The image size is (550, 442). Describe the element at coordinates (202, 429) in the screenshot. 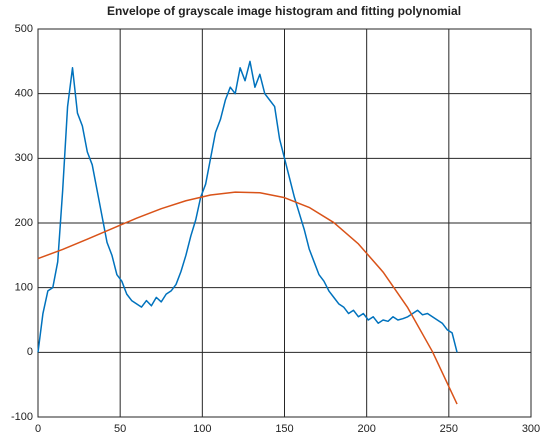

I see `x-tick-label: 100` at that location.